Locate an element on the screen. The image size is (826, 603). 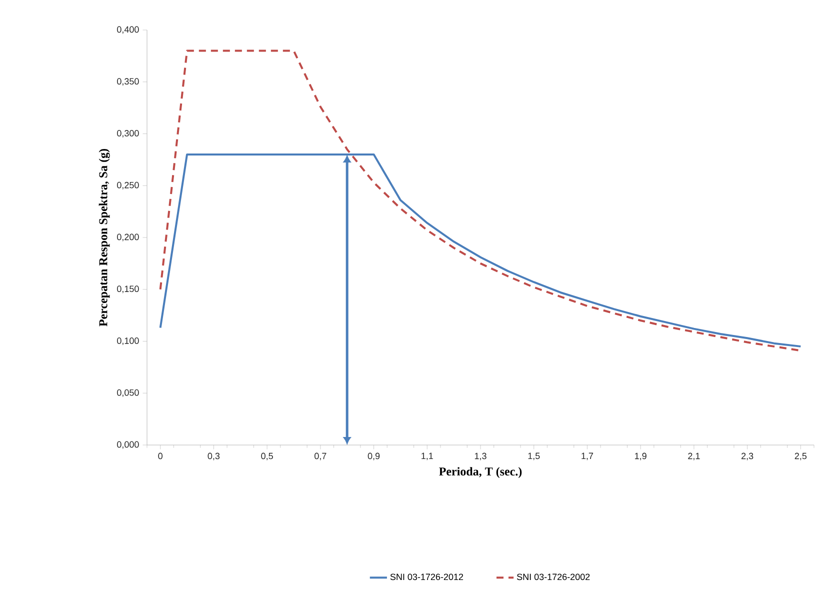
x-tick-label: 0,5 is located at coordinates (267, 456).